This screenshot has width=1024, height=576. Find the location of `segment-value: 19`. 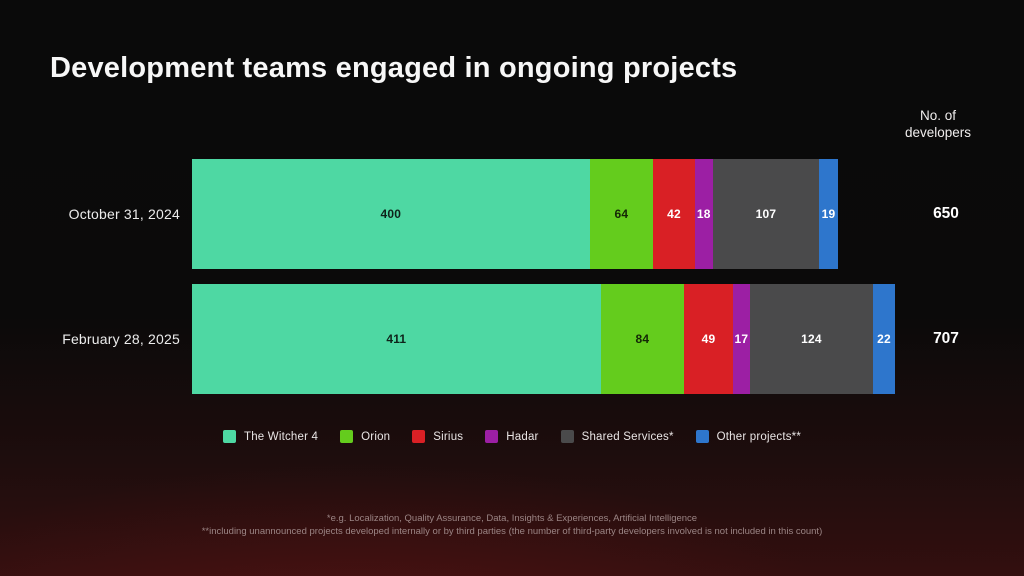

segment-value: 19 is located at coordinates (828, 214).